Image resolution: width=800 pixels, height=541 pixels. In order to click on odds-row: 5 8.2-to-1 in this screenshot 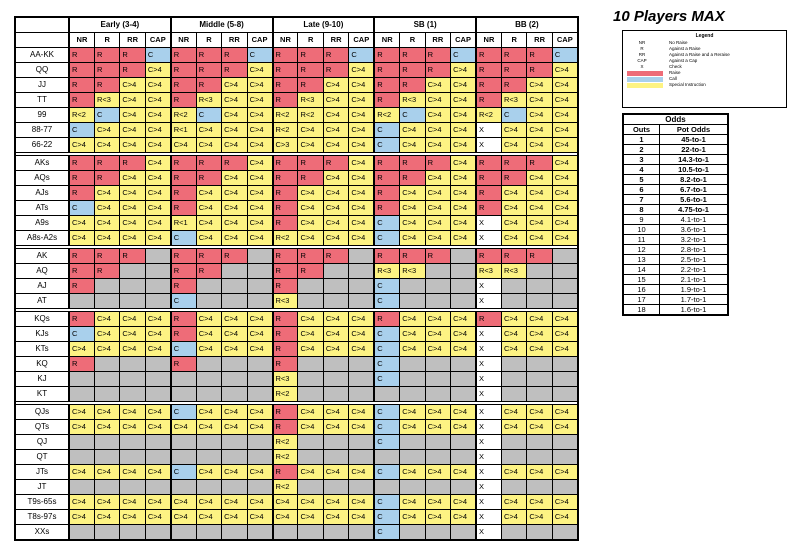, I will do `click(675, 179)`.